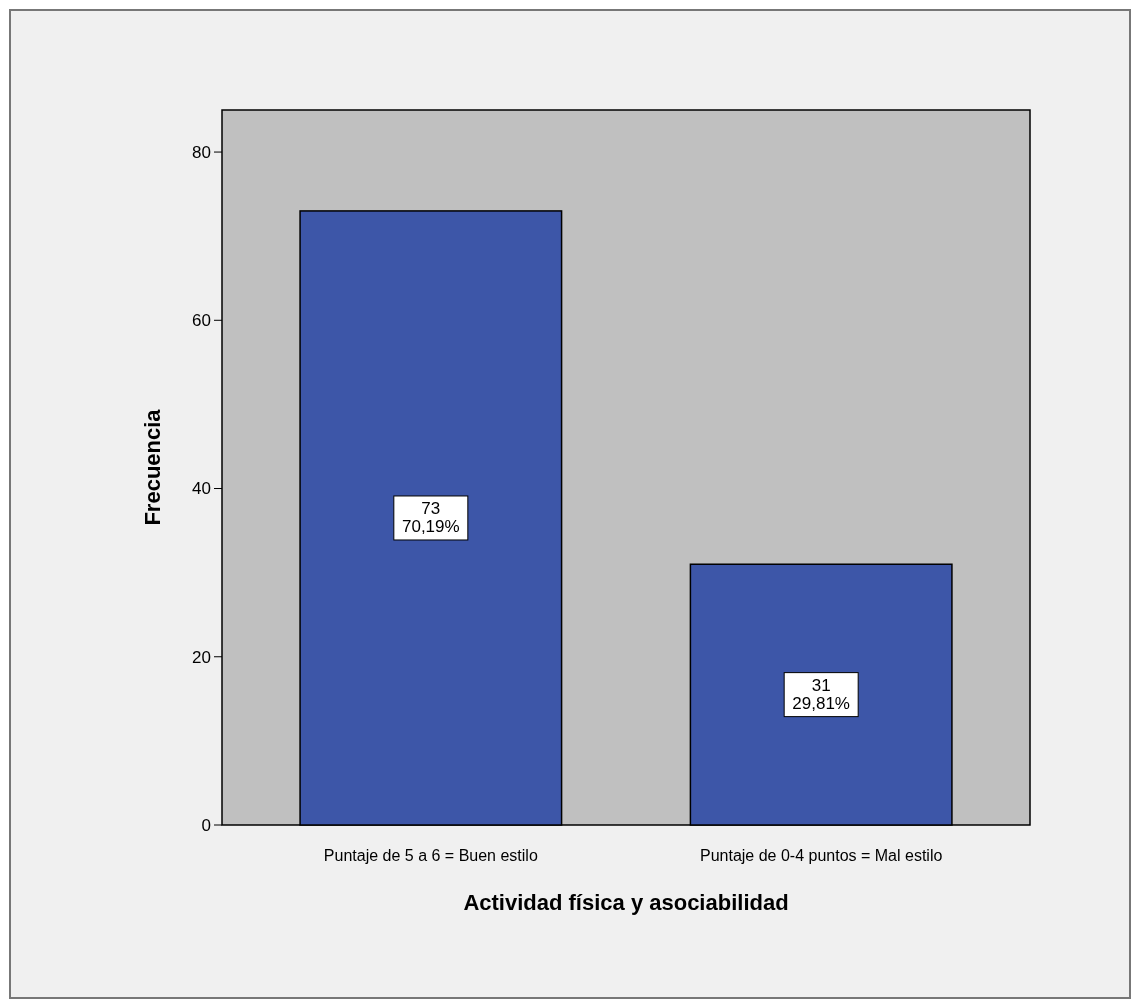  What do you see at coordinates (430, 855) in the screenshot?
I see `x-tick-label: Puntaje de 5 a 6 = Buen estilo` at bounding box center [430, 855].